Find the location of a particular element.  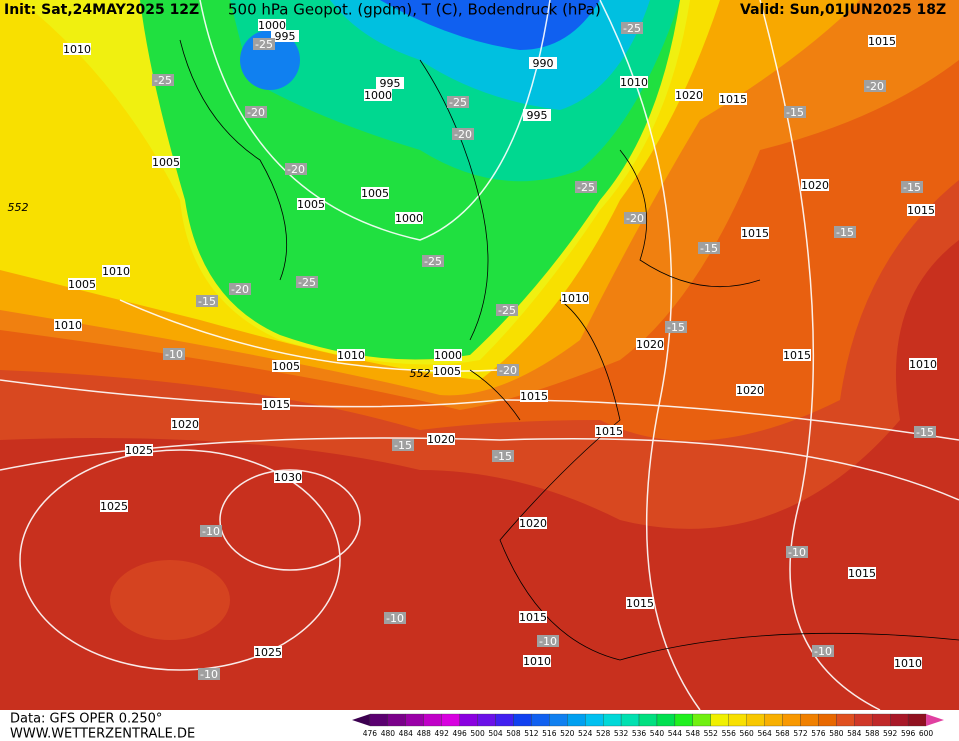

isobar-label: 1025 is located at coordinates (268, 652).